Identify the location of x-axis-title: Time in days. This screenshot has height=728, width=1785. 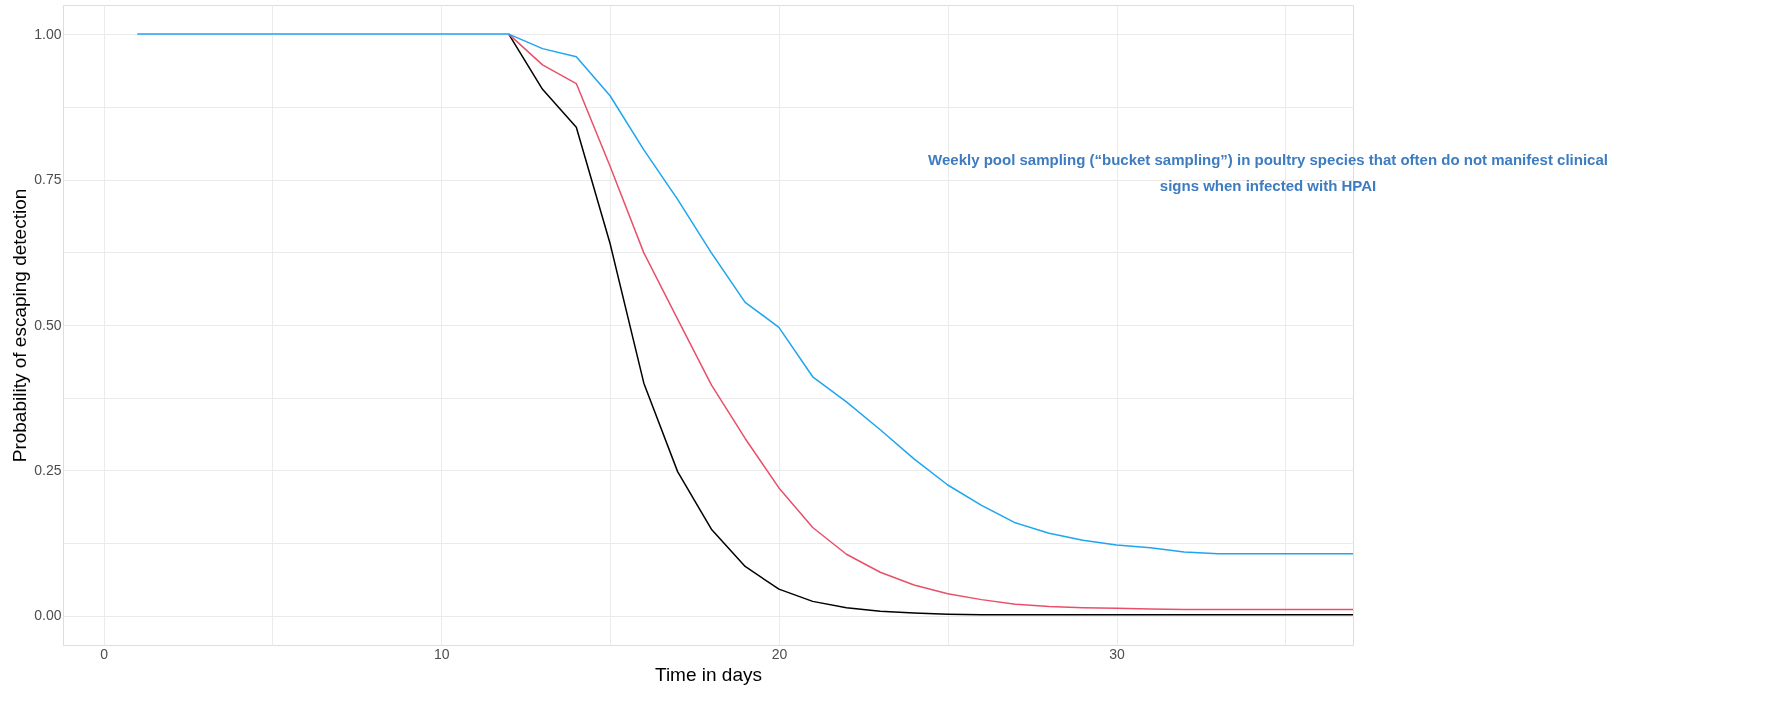
(708, 674).